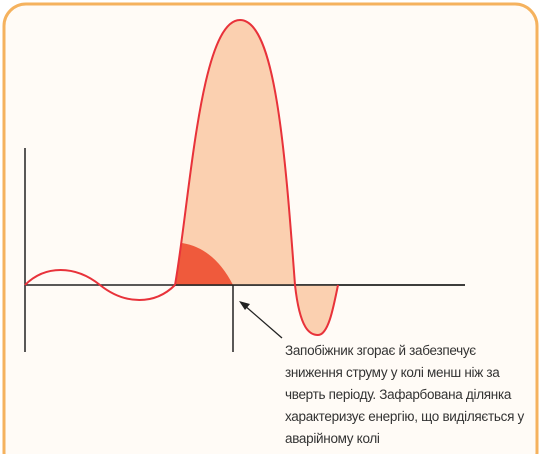 The height and width of the screenshot is (454, 541). What do you see at coordinates (100, 285) in the screenshot?
I see `normal-current` at bounding box center [100, 285].